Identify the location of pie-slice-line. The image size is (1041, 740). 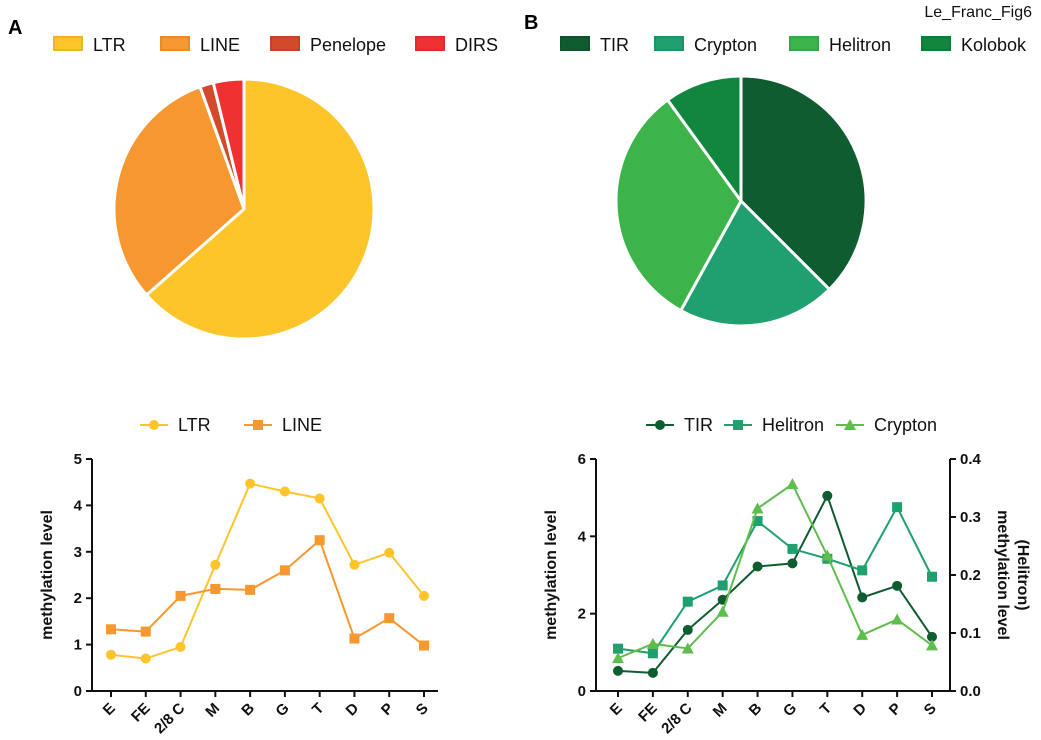
(179, 191).